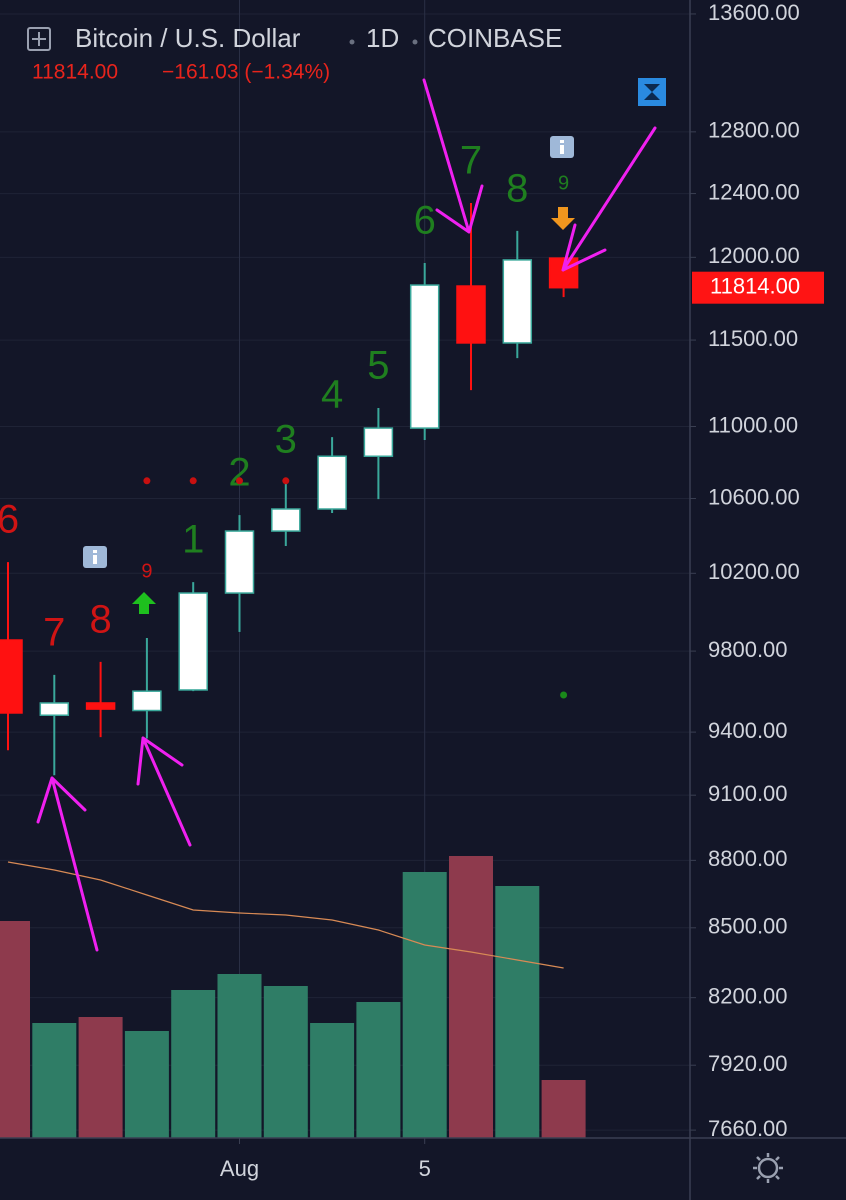 This screenshot has width=846, height=1200. Describe the element at coordinates (144, 603) in the screenshot. I see `buy-arrow` at that location.